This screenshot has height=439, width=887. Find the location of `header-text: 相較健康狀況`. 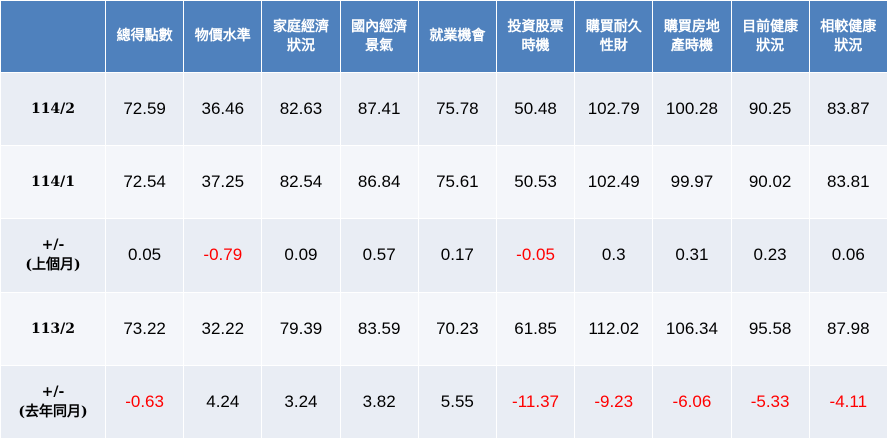

header-text: 相較健康狀況 is located at coordinates (848, 36).